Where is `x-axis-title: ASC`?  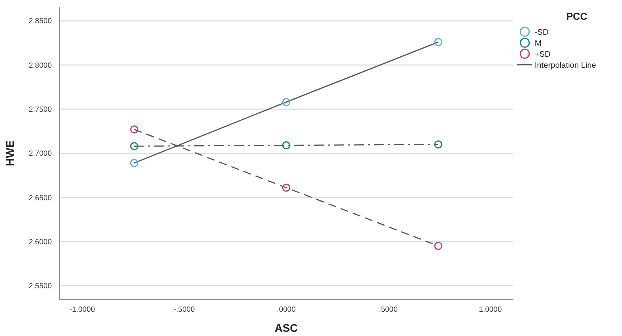
x-axis-title: ASC is located at coordinates (286, 329).